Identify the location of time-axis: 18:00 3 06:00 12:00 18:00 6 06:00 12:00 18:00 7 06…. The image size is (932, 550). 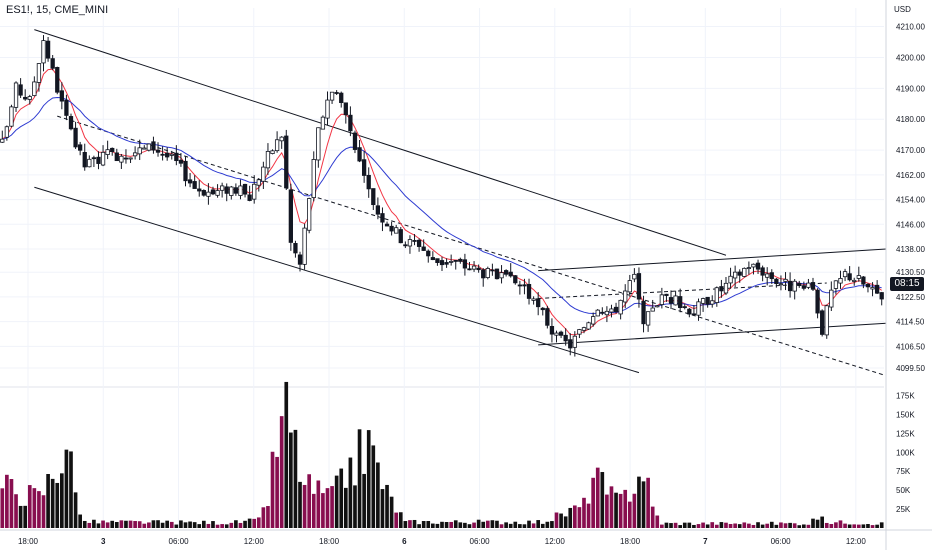
(466, 537).